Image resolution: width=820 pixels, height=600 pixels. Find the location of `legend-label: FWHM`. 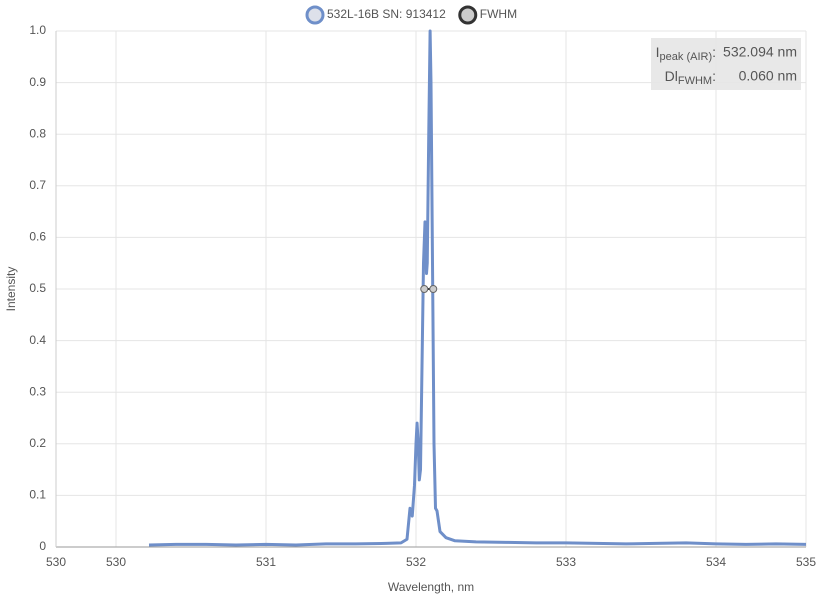

legend-label: FWHM is located at coordinates (498, 14).